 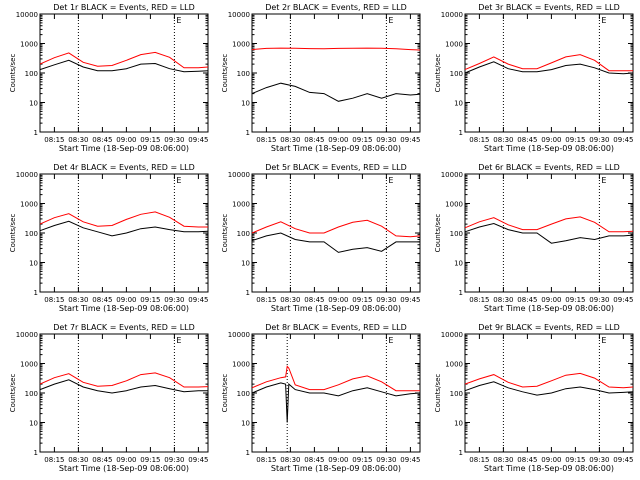 I want to click on panel-title: Det 6r BLACK = Events, RED = LLD, so click(x=549, y=167).